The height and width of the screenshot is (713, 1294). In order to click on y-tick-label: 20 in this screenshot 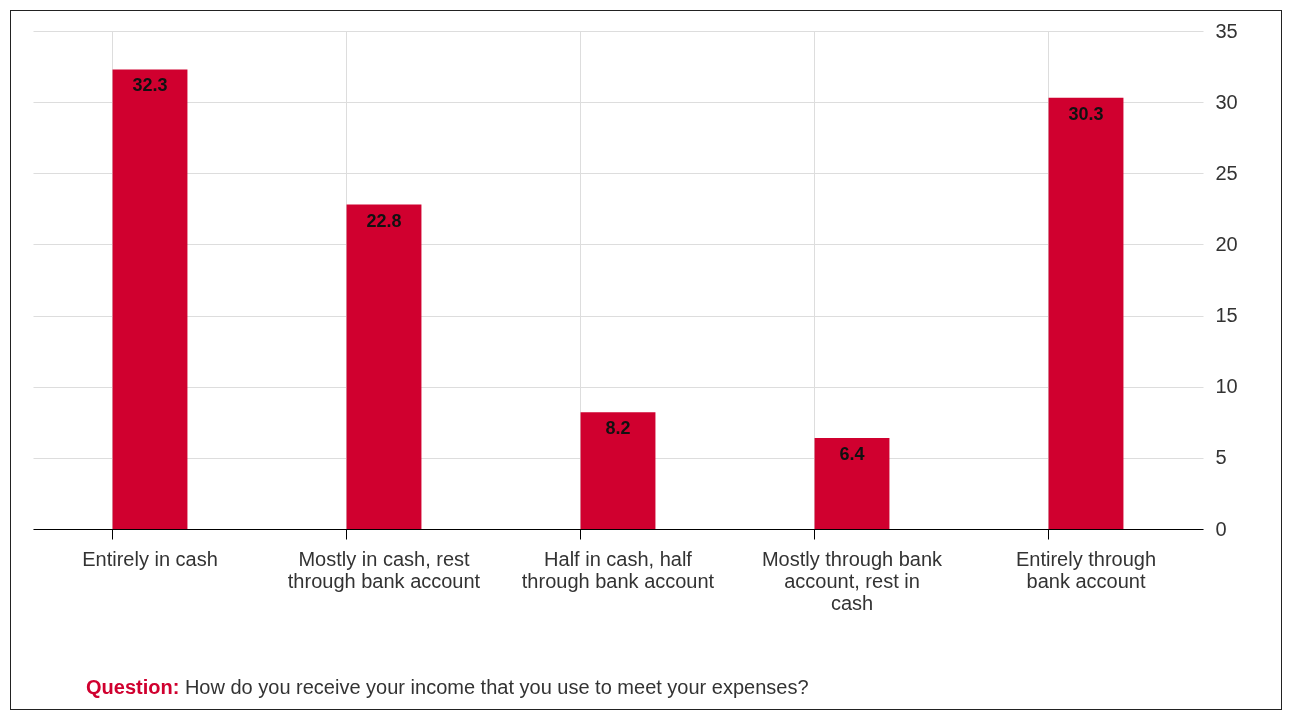, I will do `click(1226, 243)`.